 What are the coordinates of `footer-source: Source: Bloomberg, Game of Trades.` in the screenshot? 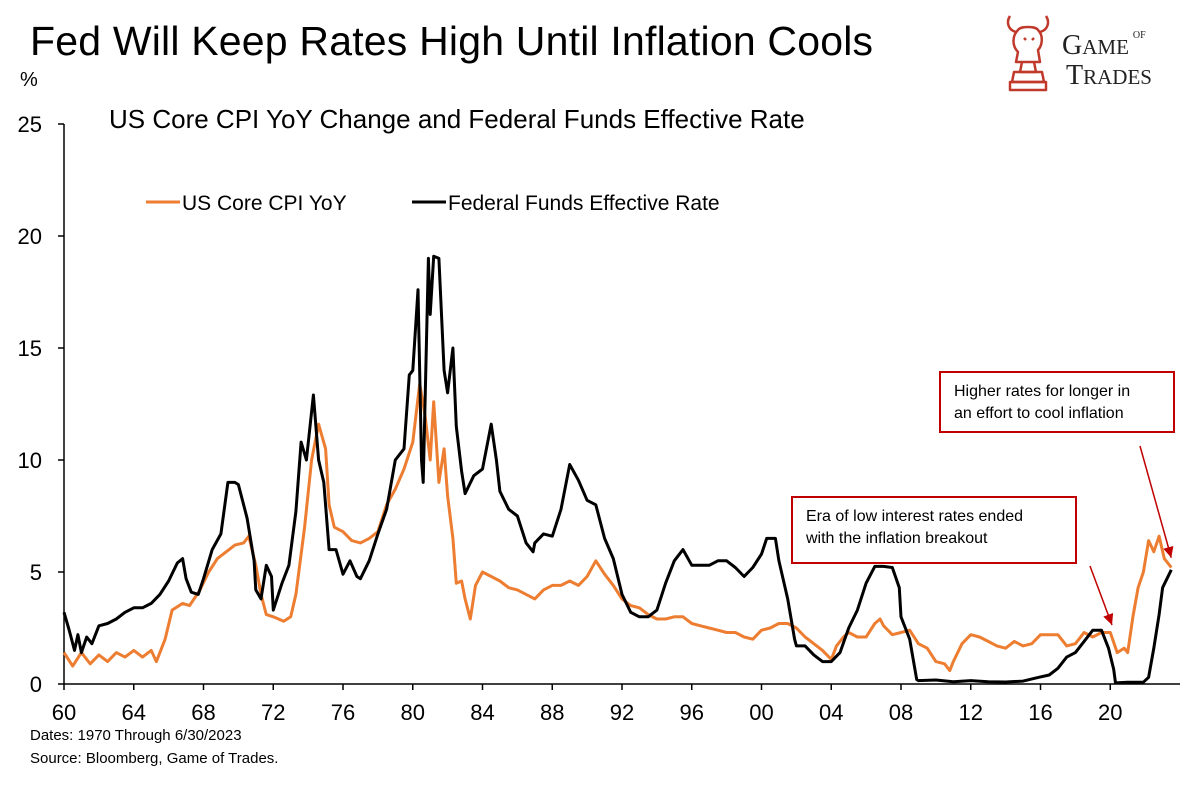 It's located at (154, 758).